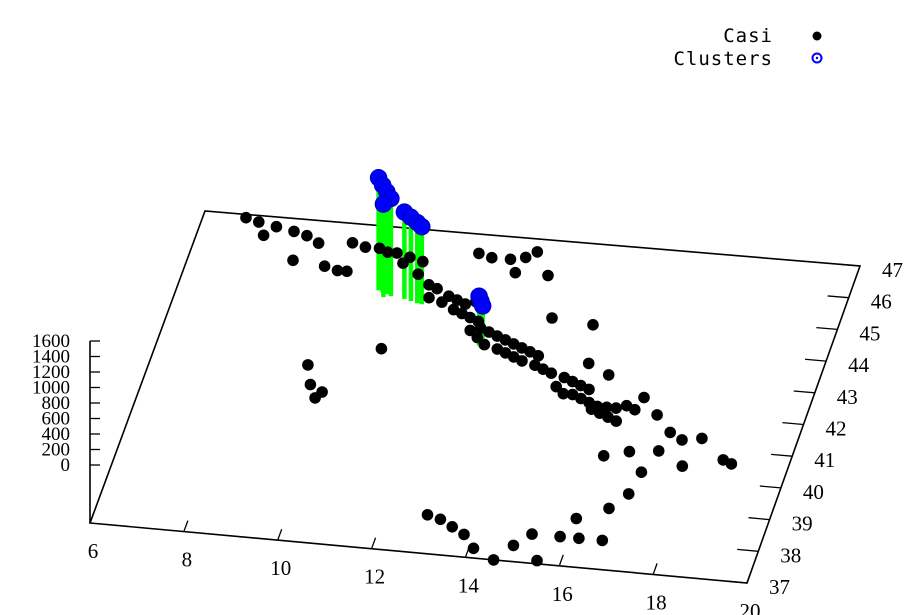 The image size is (920, 615). Describe the element at coordinates (56, 434) in the screenshot. I see `z-tick-label: 400` at that location.